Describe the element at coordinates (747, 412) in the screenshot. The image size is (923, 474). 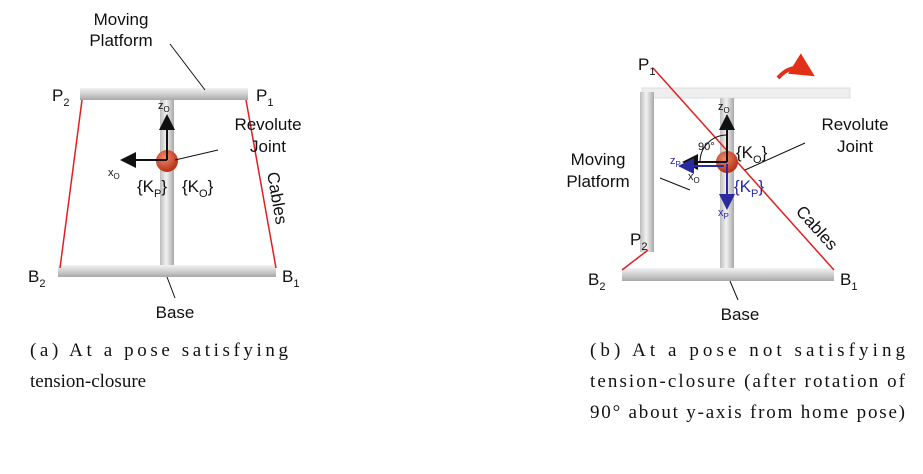
I see `caption: 90° about y-axis from home pose)` at that location.